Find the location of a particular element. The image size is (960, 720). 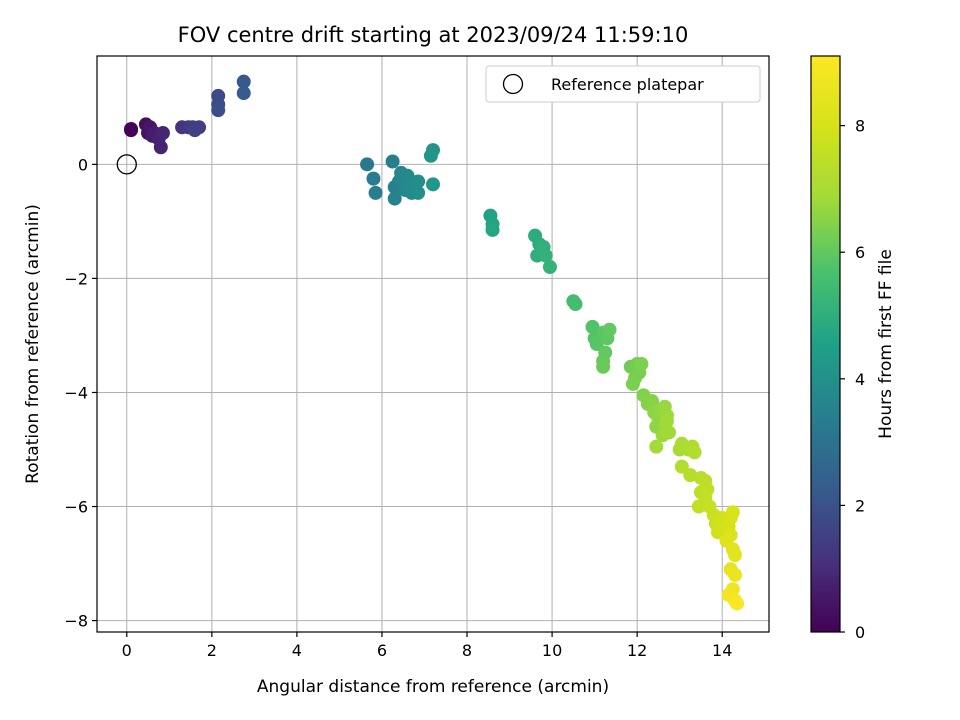

x-tick-label: 2 is located at coordinates (212, 650).